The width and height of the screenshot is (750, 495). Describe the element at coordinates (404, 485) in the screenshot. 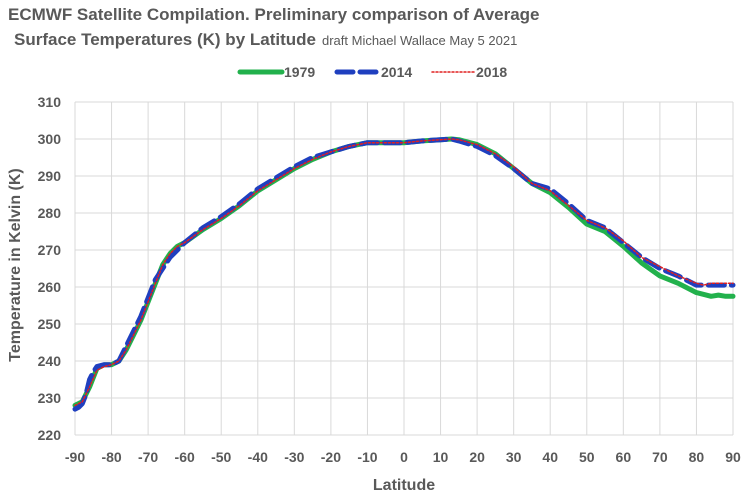

I see `x-axis-label: Latitude` at that location.